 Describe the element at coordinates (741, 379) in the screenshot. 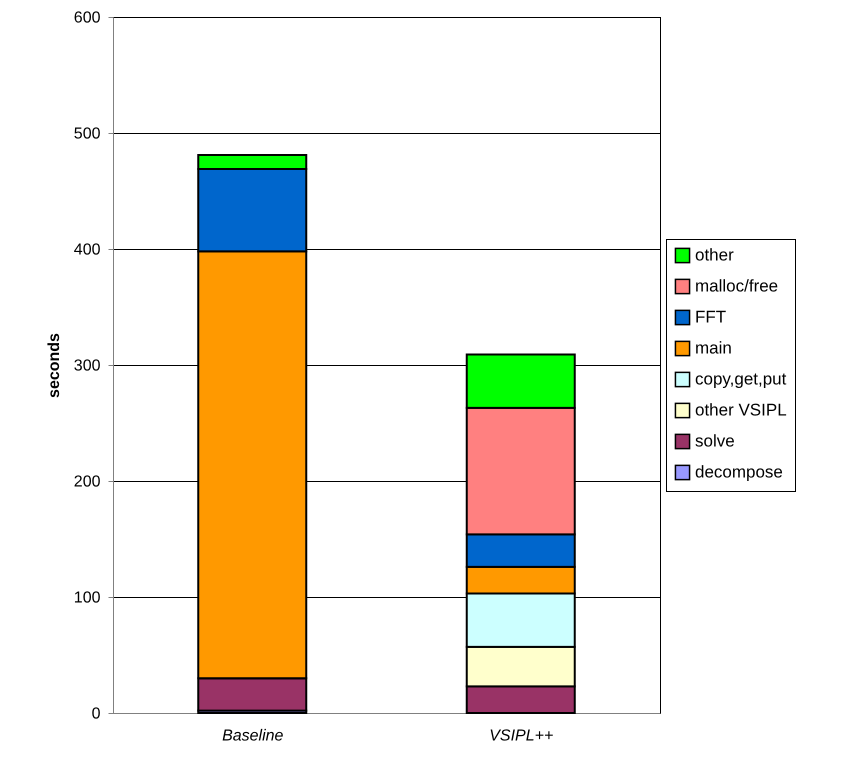

I see `legend-label: copy,get,put` at that location.